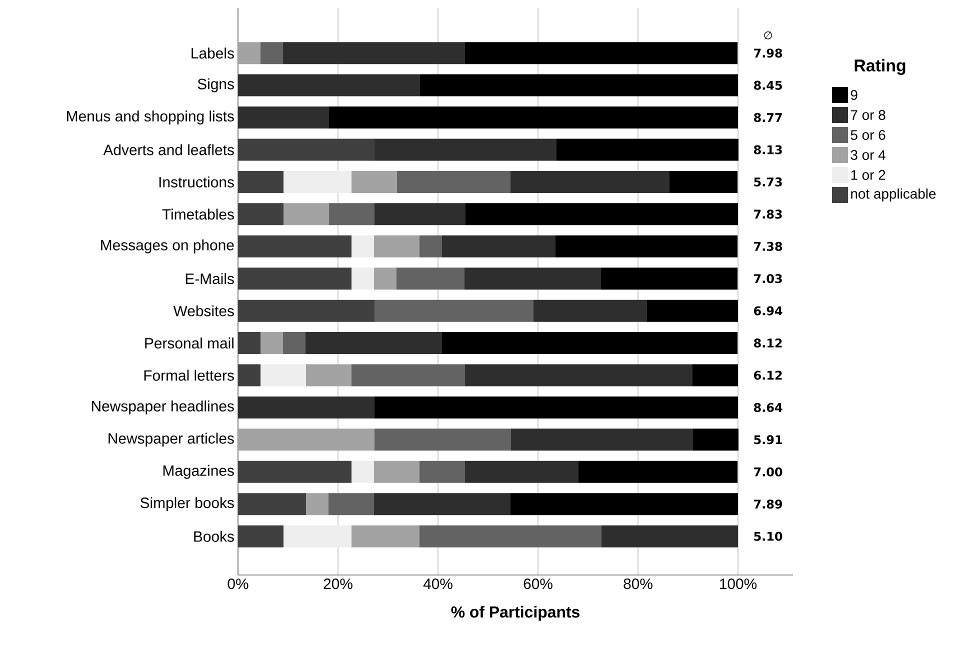  I want to click on y-tick-label: Instructions, so click(196, 182).